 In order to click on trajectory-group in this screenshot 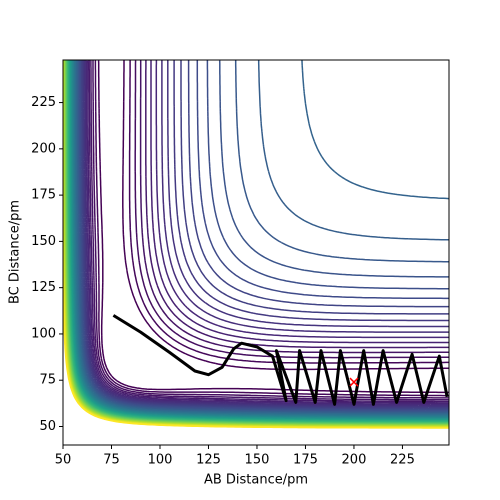, I will do `click(280, 360)`.